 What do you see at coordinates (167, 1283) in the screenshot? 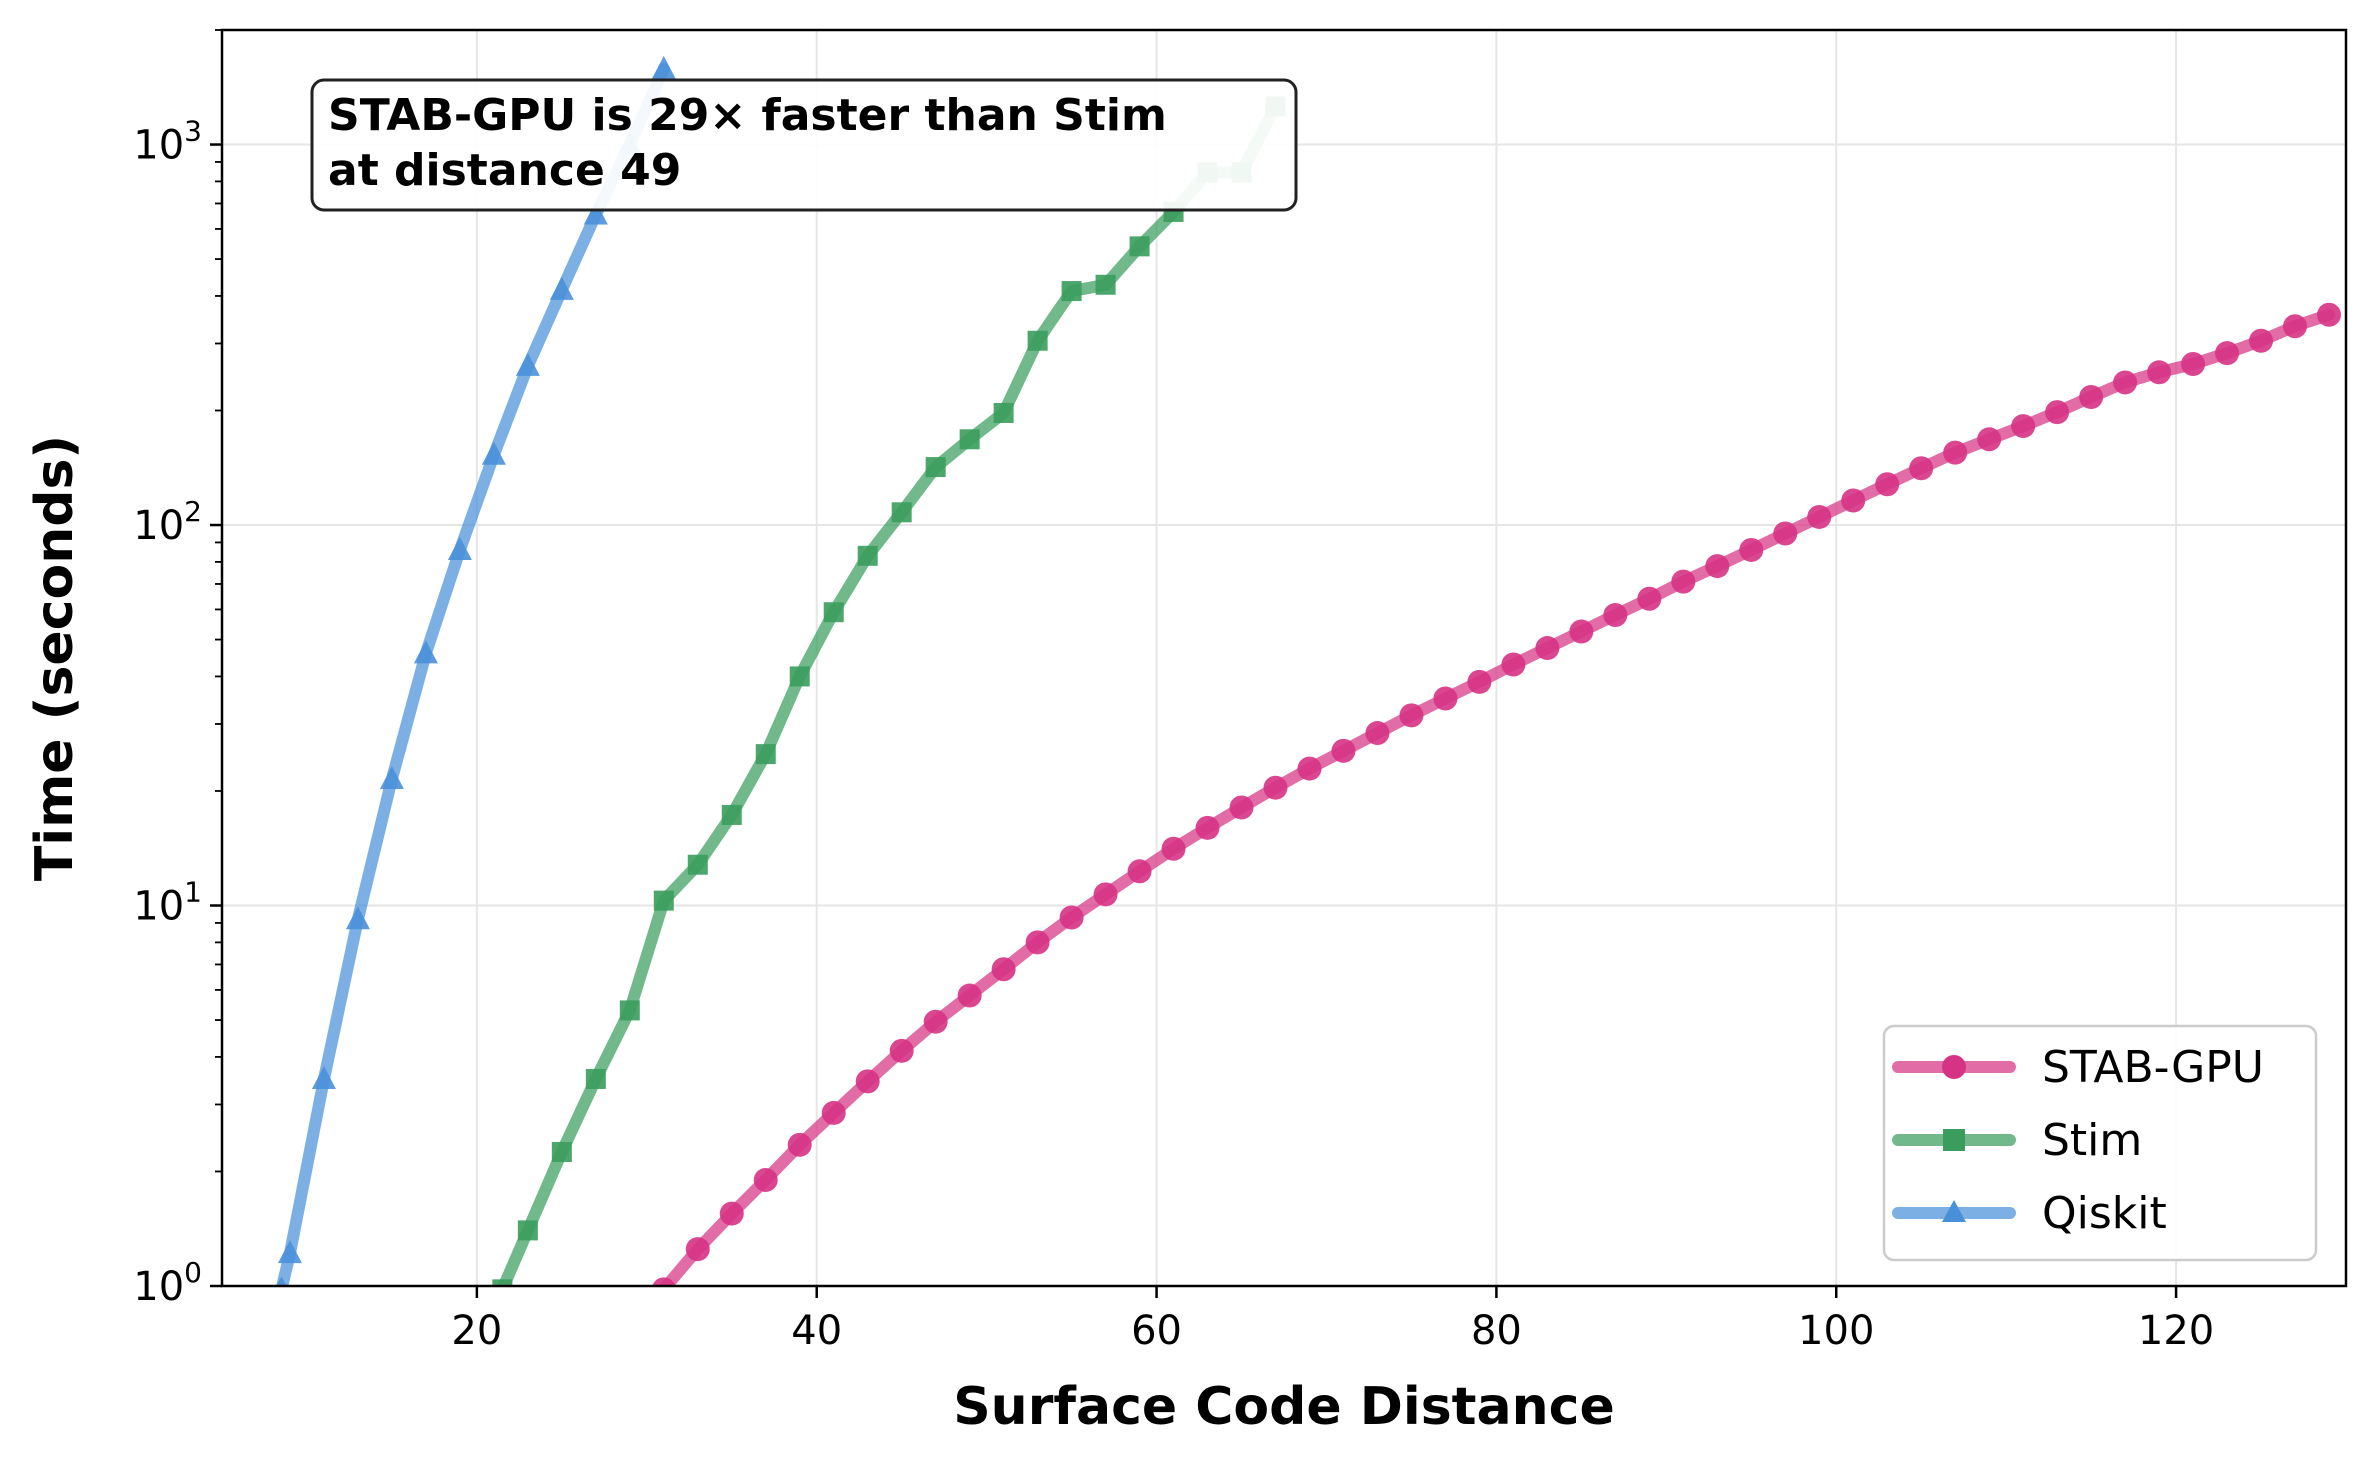
I see `y-tick-label: 10⁰` at bounding box center [167, 1283].